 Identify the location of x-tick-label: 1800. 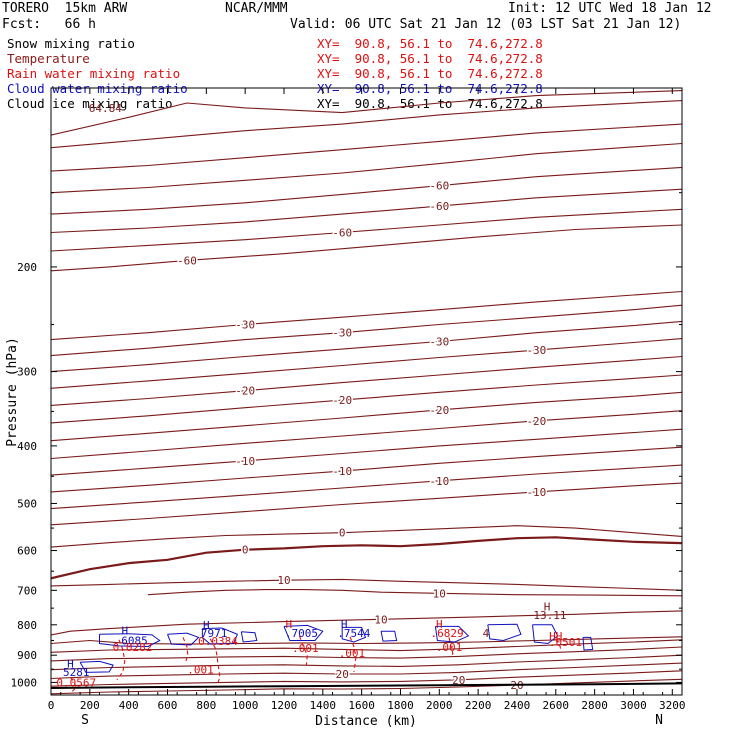
(400, 705).